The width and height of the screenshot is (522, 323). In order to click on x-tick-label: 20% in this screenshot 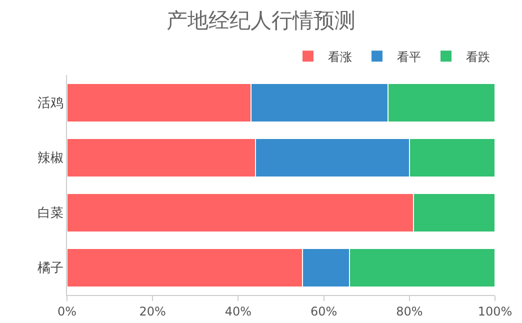, I will do `click(152, 311)`.